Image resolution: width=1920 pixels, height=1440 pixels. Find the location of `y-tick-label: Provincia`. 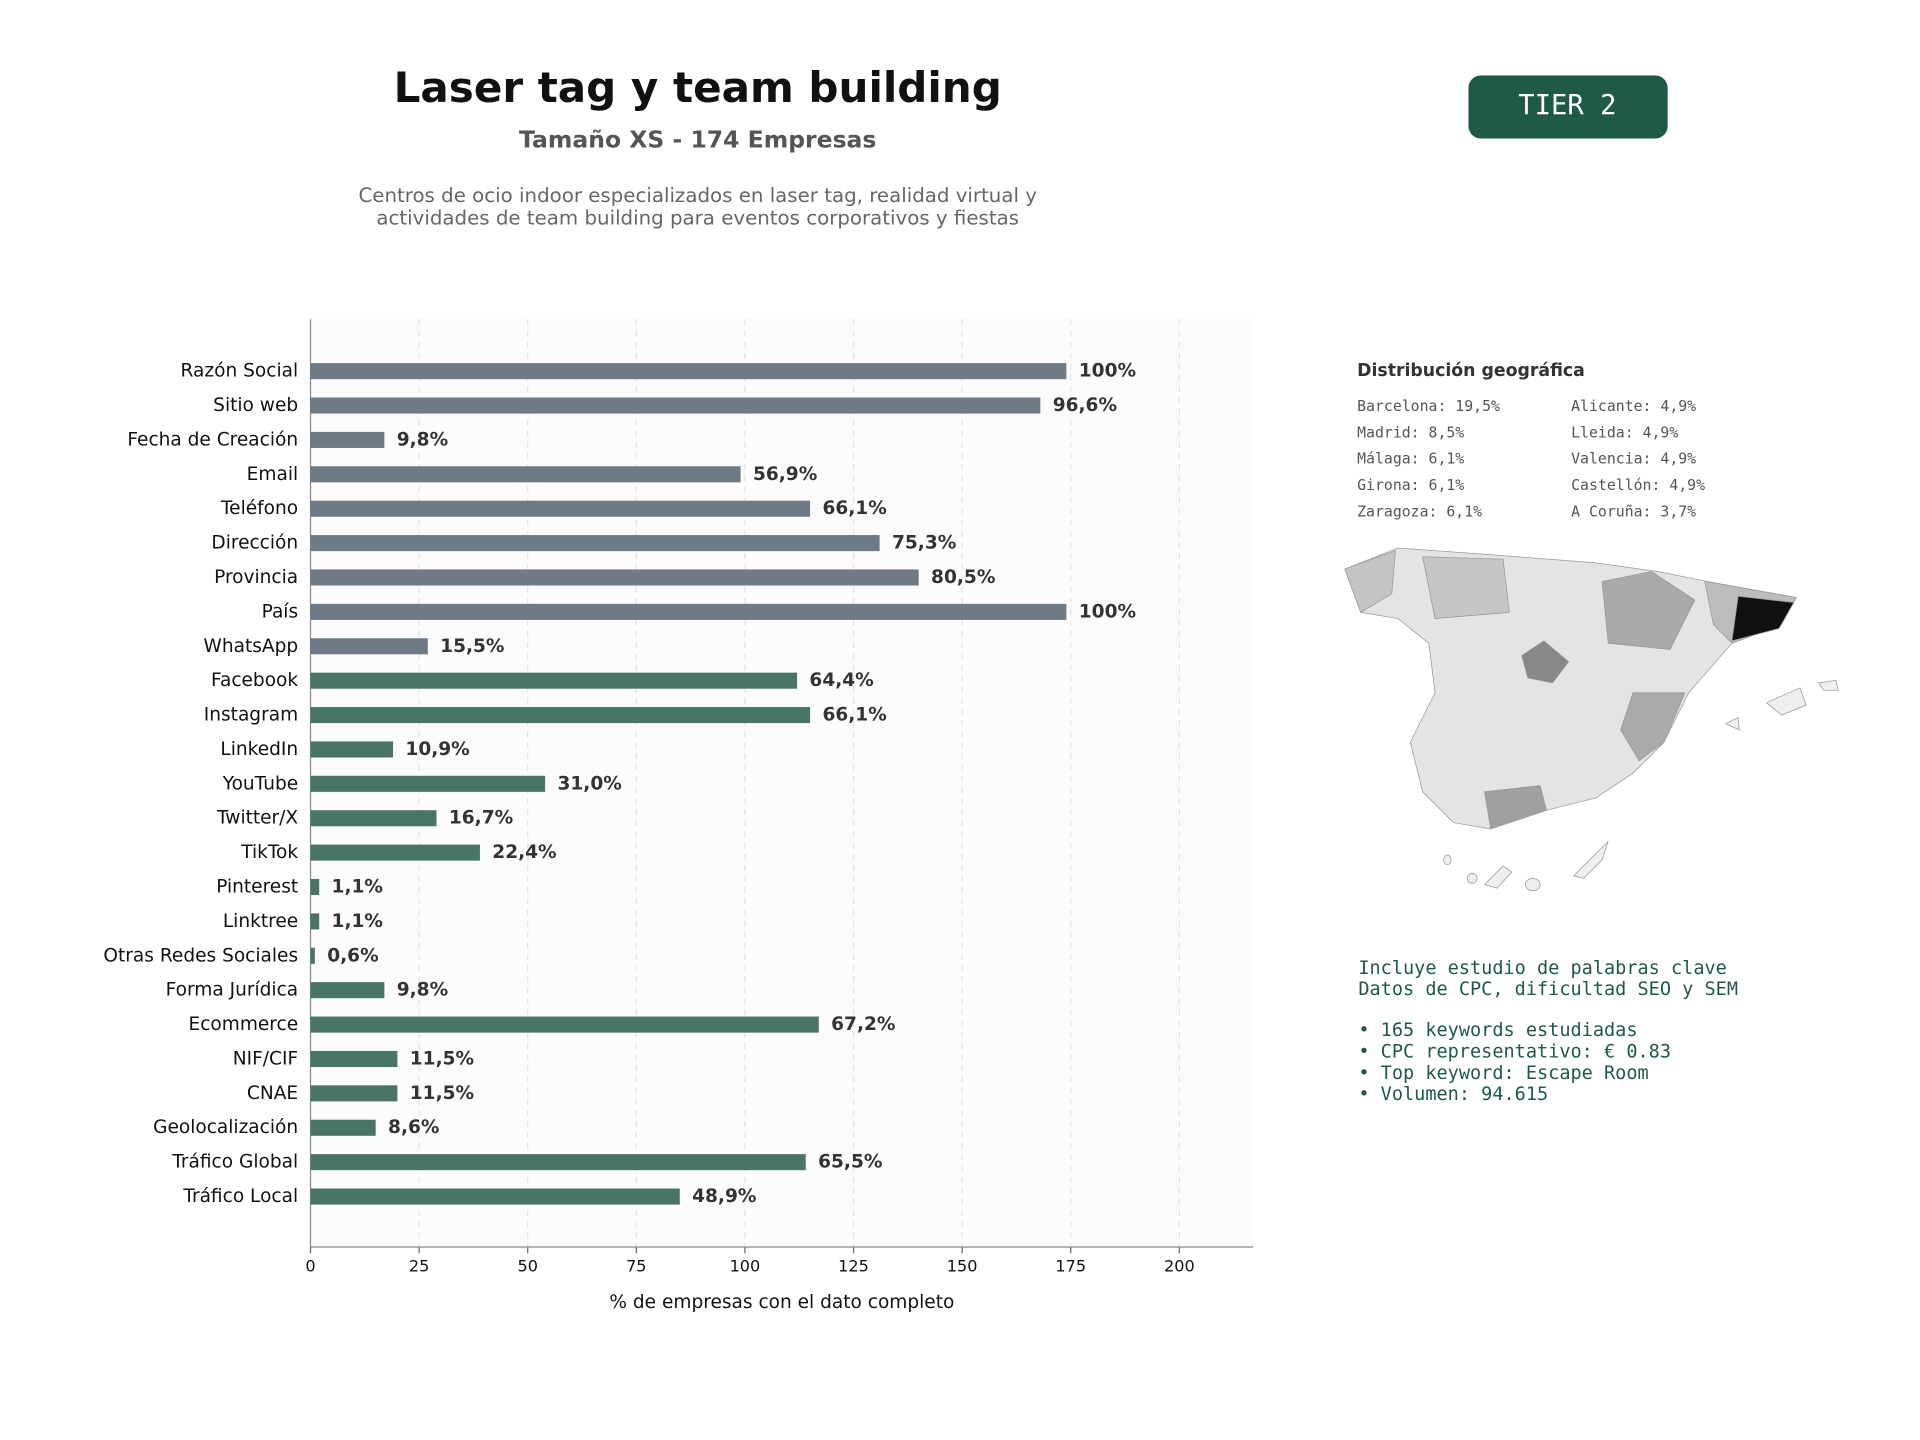

y-tick-label: Provincia is located at coordinates (256, 577).